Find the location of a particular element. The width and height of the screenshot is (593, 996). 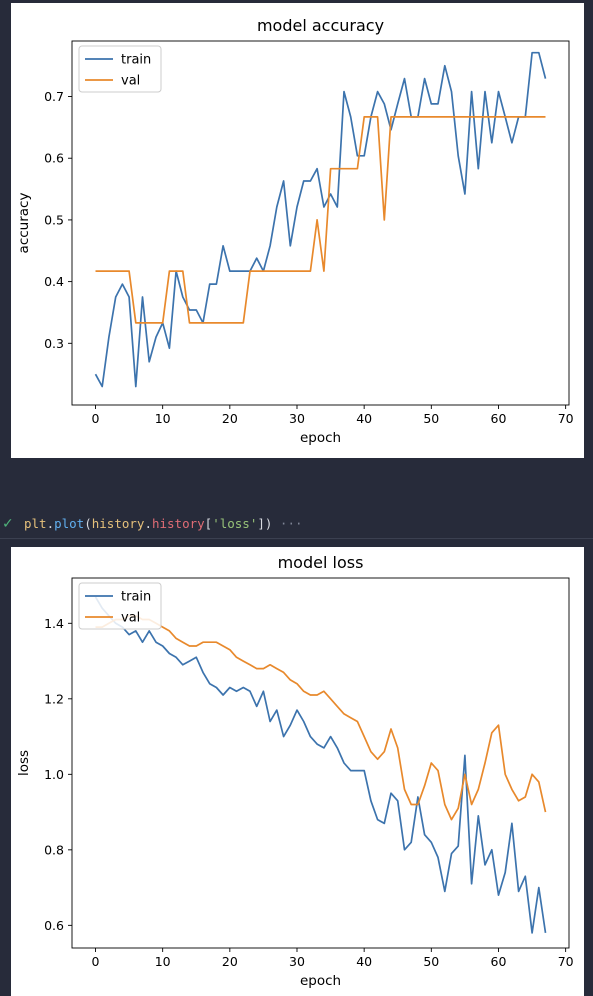

code-token: plt is located at coordinates (35, 523).